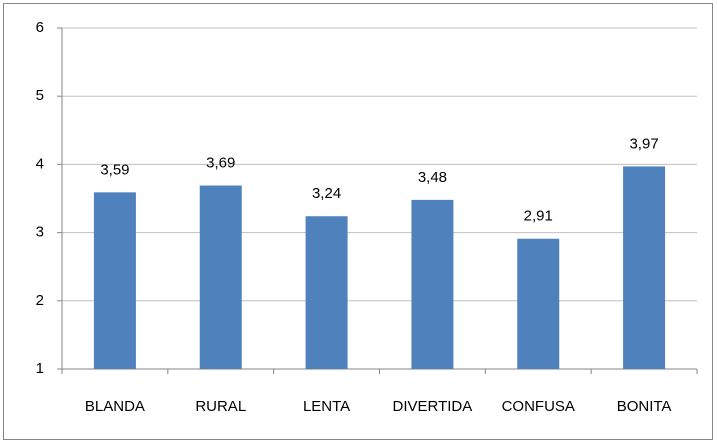 The width and height of the screenshot is (717, 443). I want to click on y-tick-label: 6, so click(40, 27).